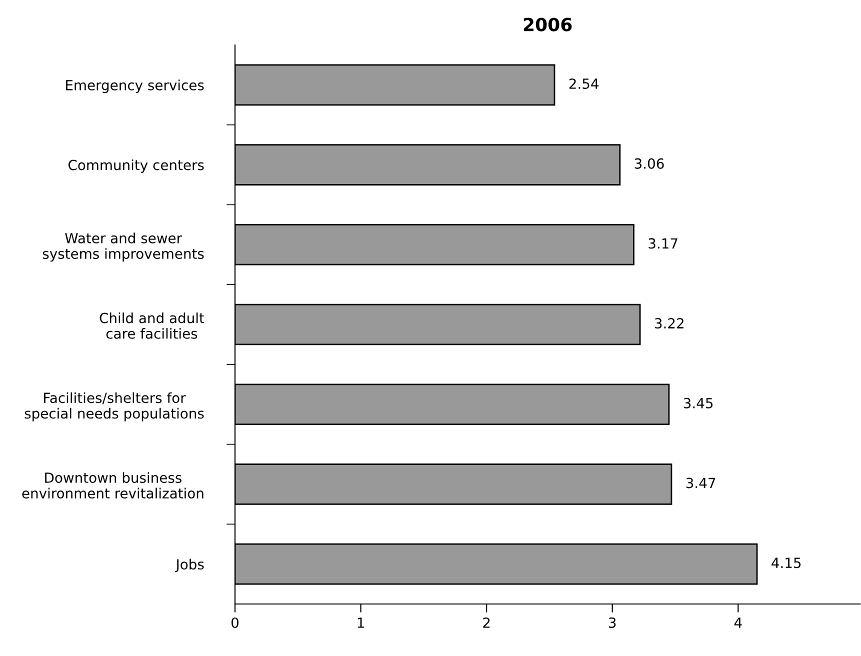 This screenshot has height=656, width=861. Describe the element at coordinates (234, 622) in the screenshot. I see `x-tick-label: 0` at that location.